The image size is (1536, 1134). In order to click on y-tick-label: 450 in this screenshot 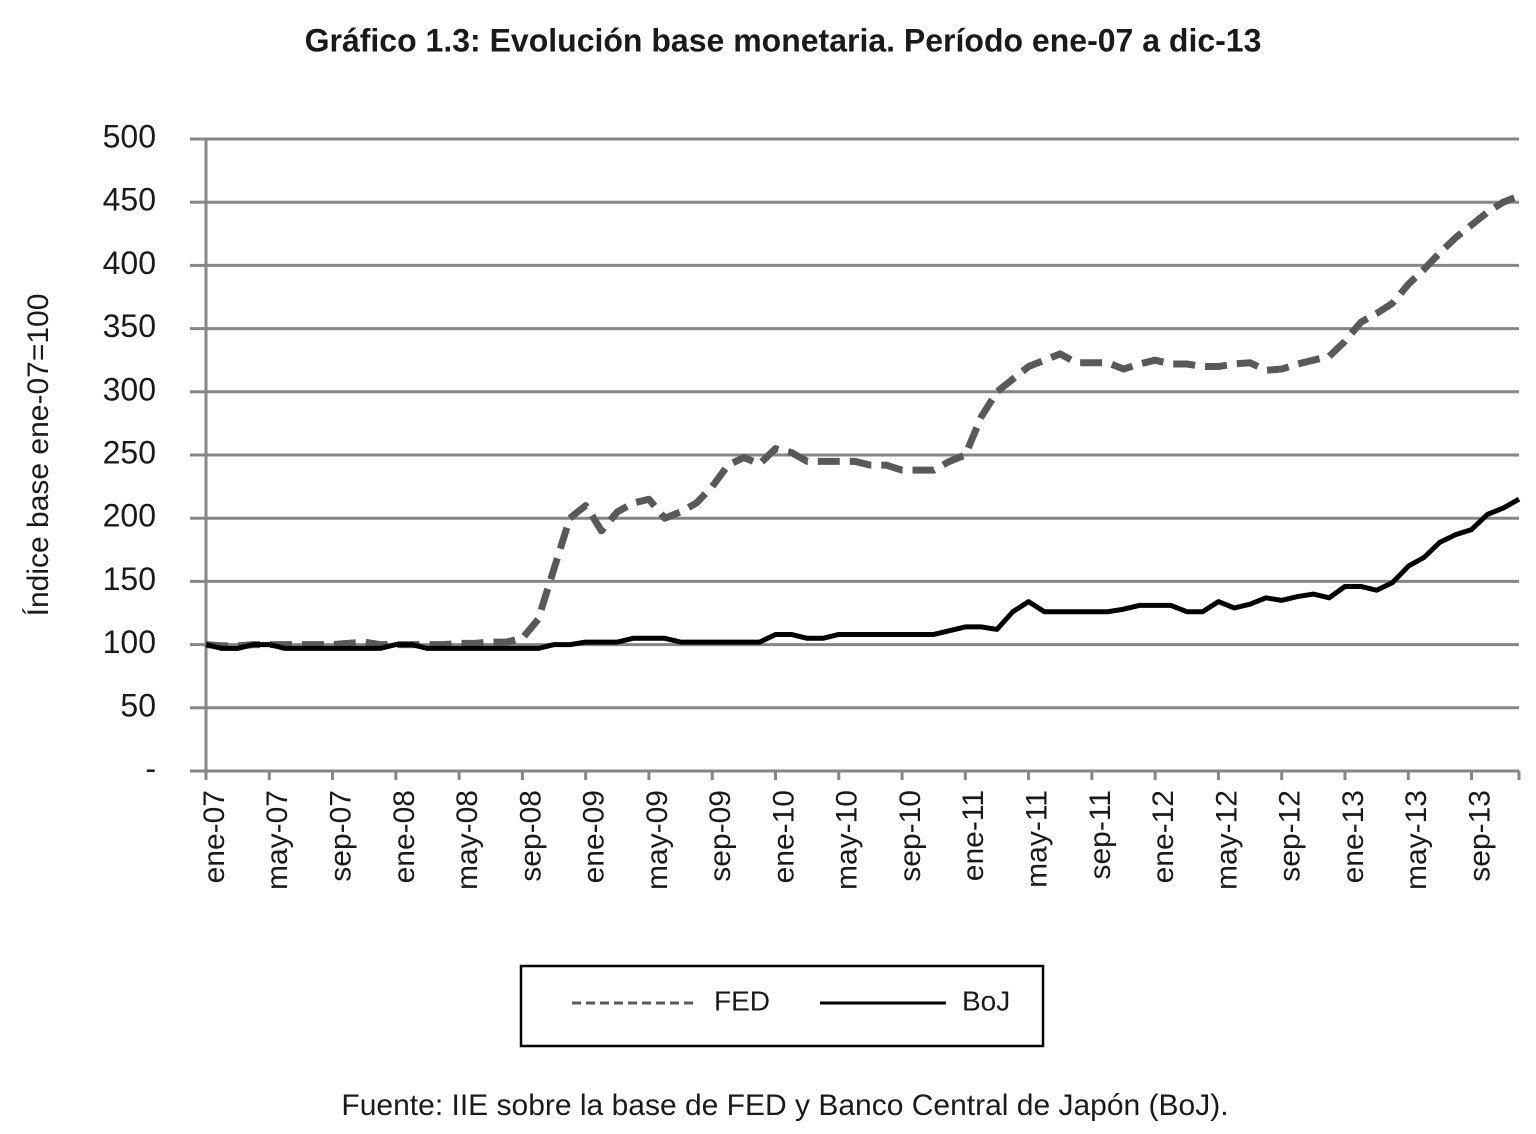, I will do `click(129, 200)`.